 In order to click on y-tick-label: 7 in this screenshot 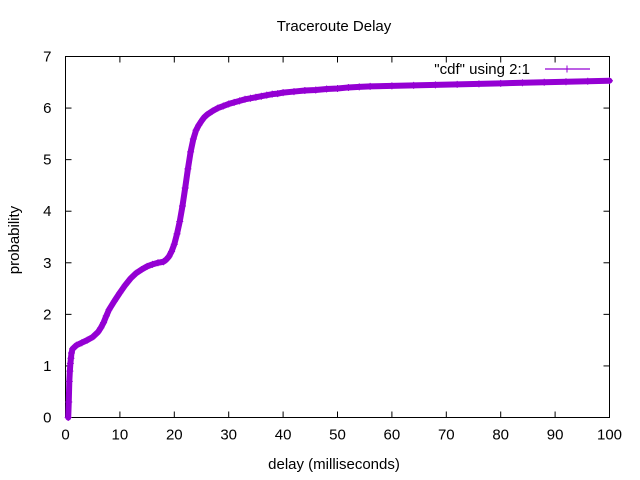, I will do `click(47, 57)`.